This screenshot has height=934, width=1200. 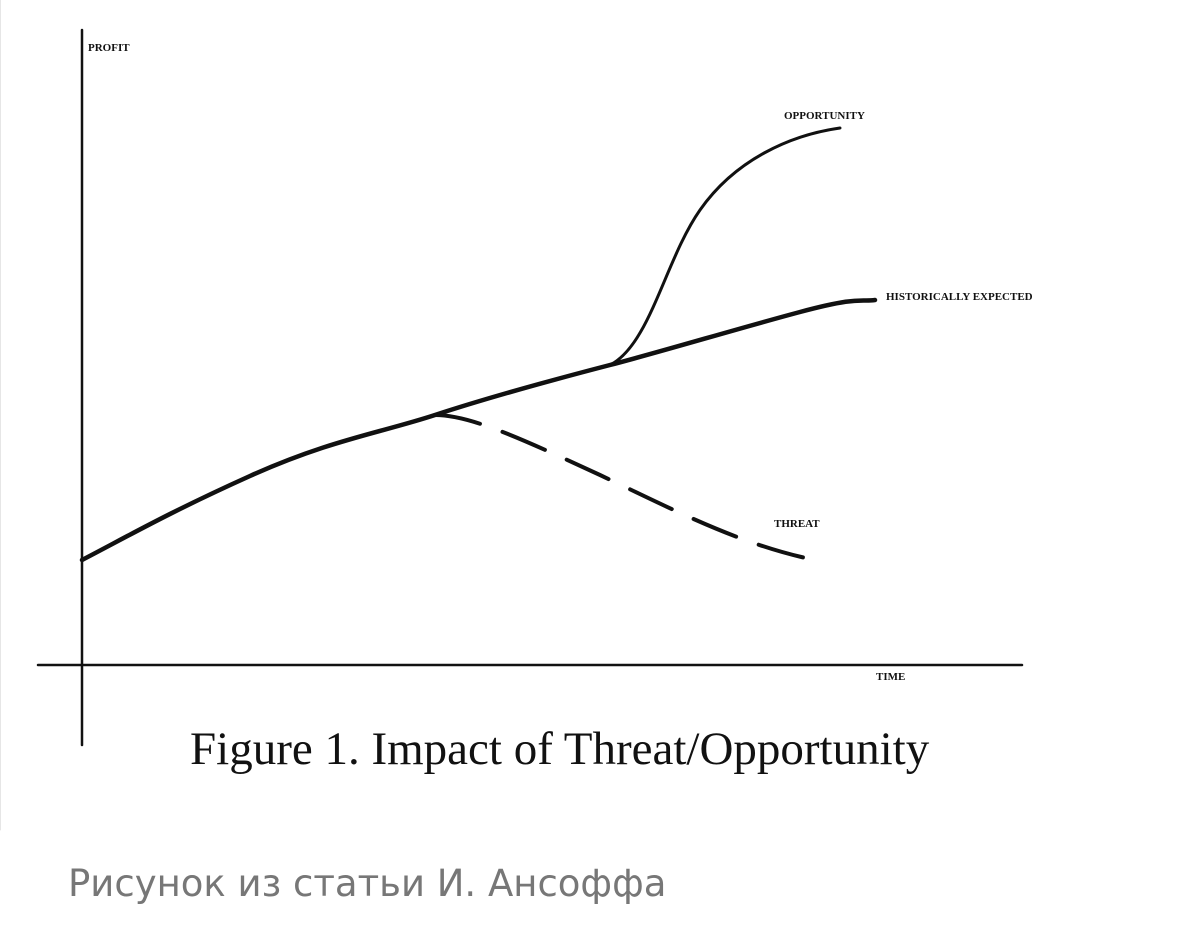 What do you see at coordinates (797, 524) in the screenshot?
I see `threat-label: THREAT` at bounding box center [797, 524].